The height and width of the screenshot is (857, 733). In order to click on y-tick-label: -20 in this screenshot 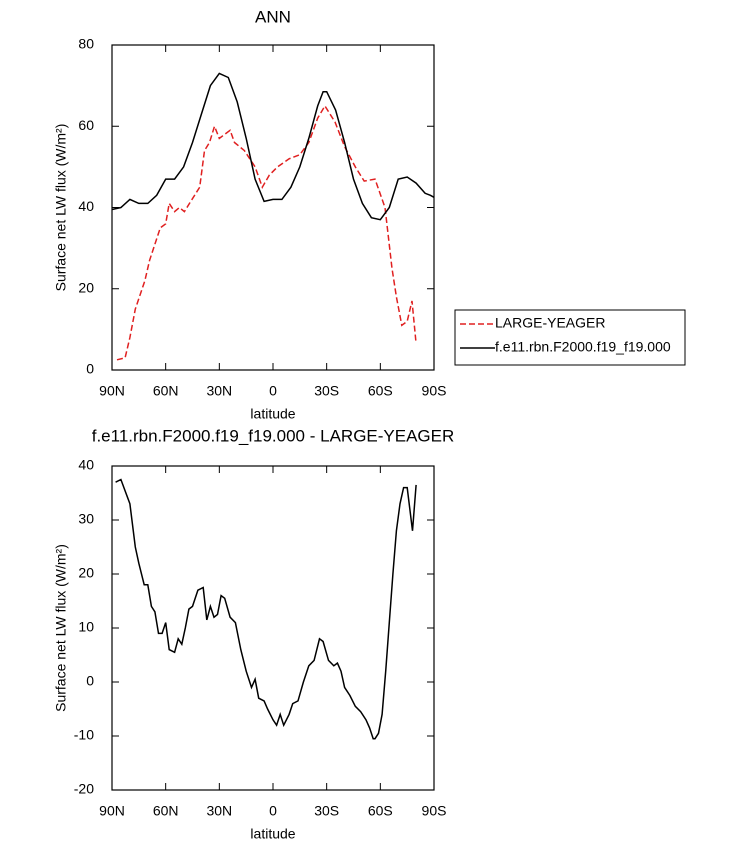, I will do `click(84, 789)`.